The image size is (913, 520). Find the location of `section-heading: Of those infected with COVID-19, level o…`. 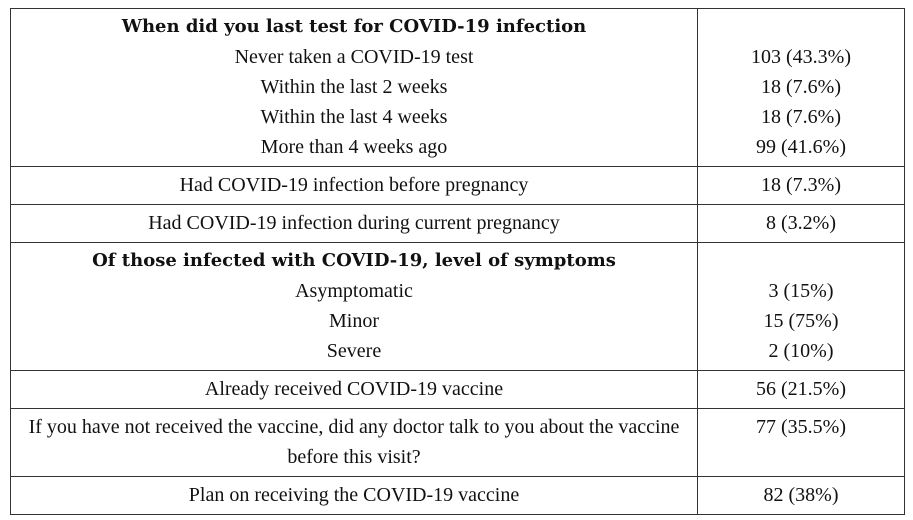

section-heading: Of those infected with COVID-19, level o… is located at coordinates (354, 260).